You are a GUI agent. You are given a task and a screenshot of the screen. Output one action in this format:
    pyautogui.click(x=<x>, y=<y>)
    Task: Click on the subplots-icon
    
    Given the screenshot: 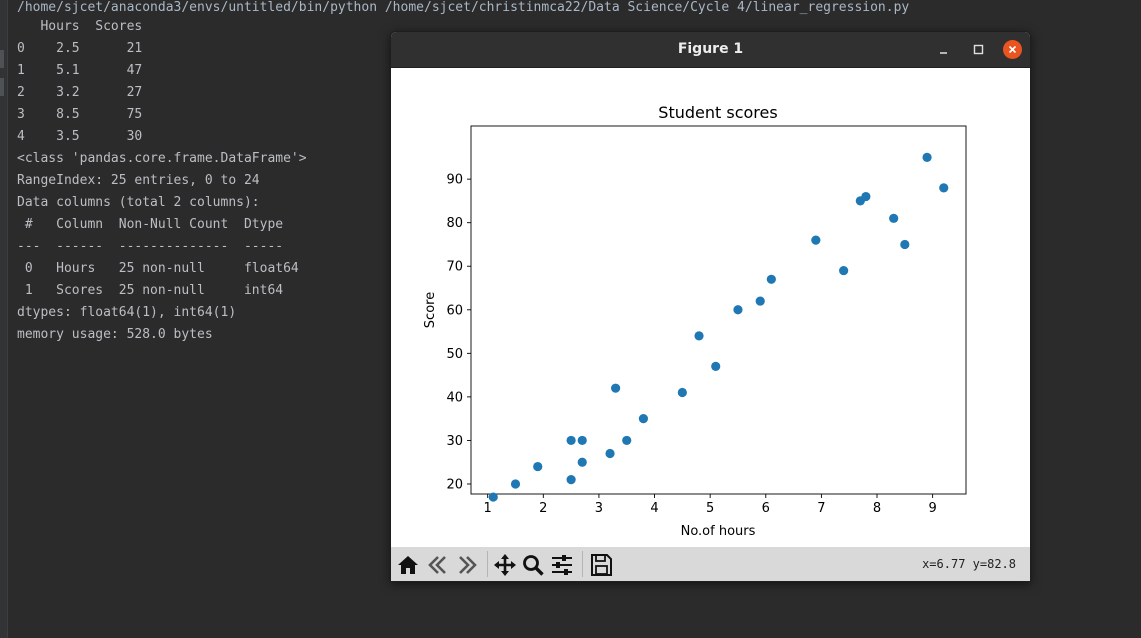 What is the action you would take?
    pyautogui.click(x=562, y=565)
    